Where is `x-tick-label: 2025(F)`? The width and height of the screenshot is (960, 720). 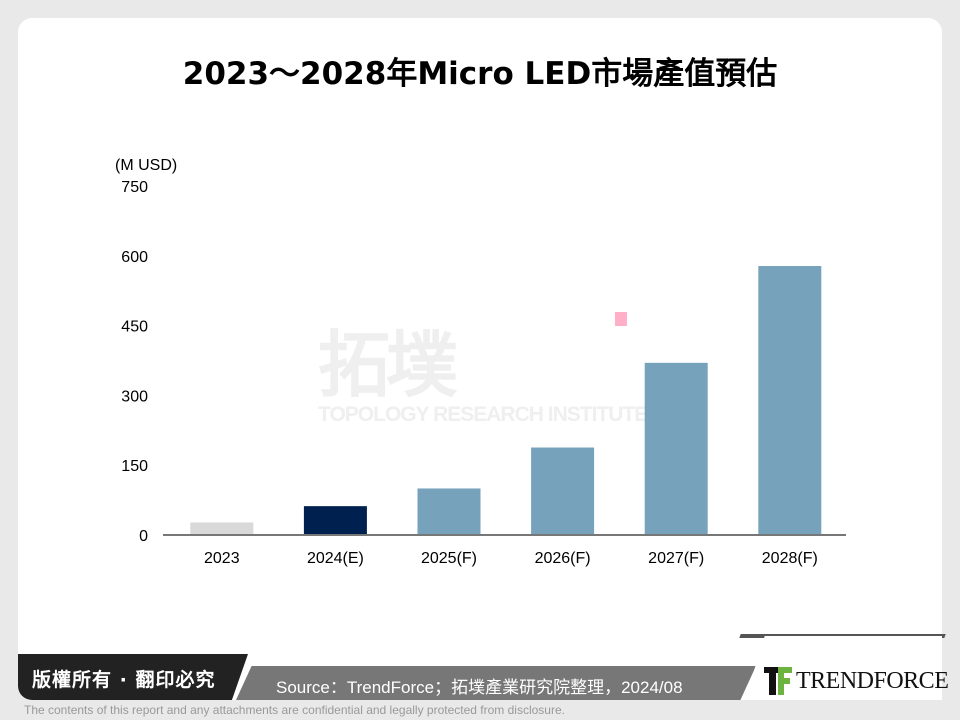
x-tick-label: 2025(F) is located at coordinates (449, 558).